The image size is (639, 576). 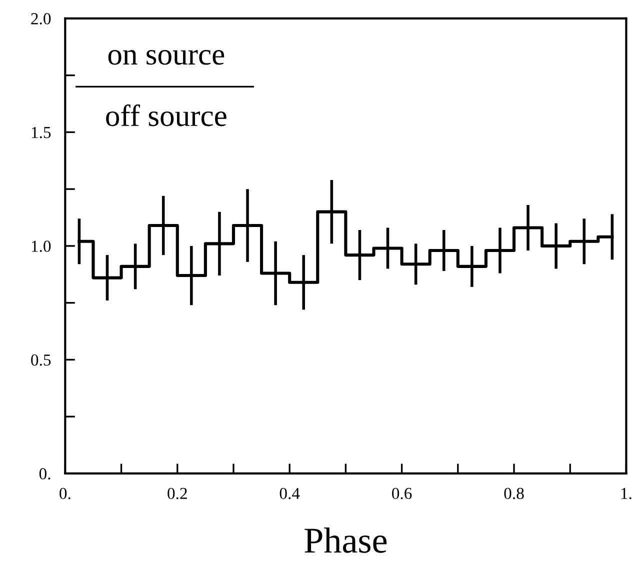 I want to click on y-tick-label: 0., so click(x=44, y=474).